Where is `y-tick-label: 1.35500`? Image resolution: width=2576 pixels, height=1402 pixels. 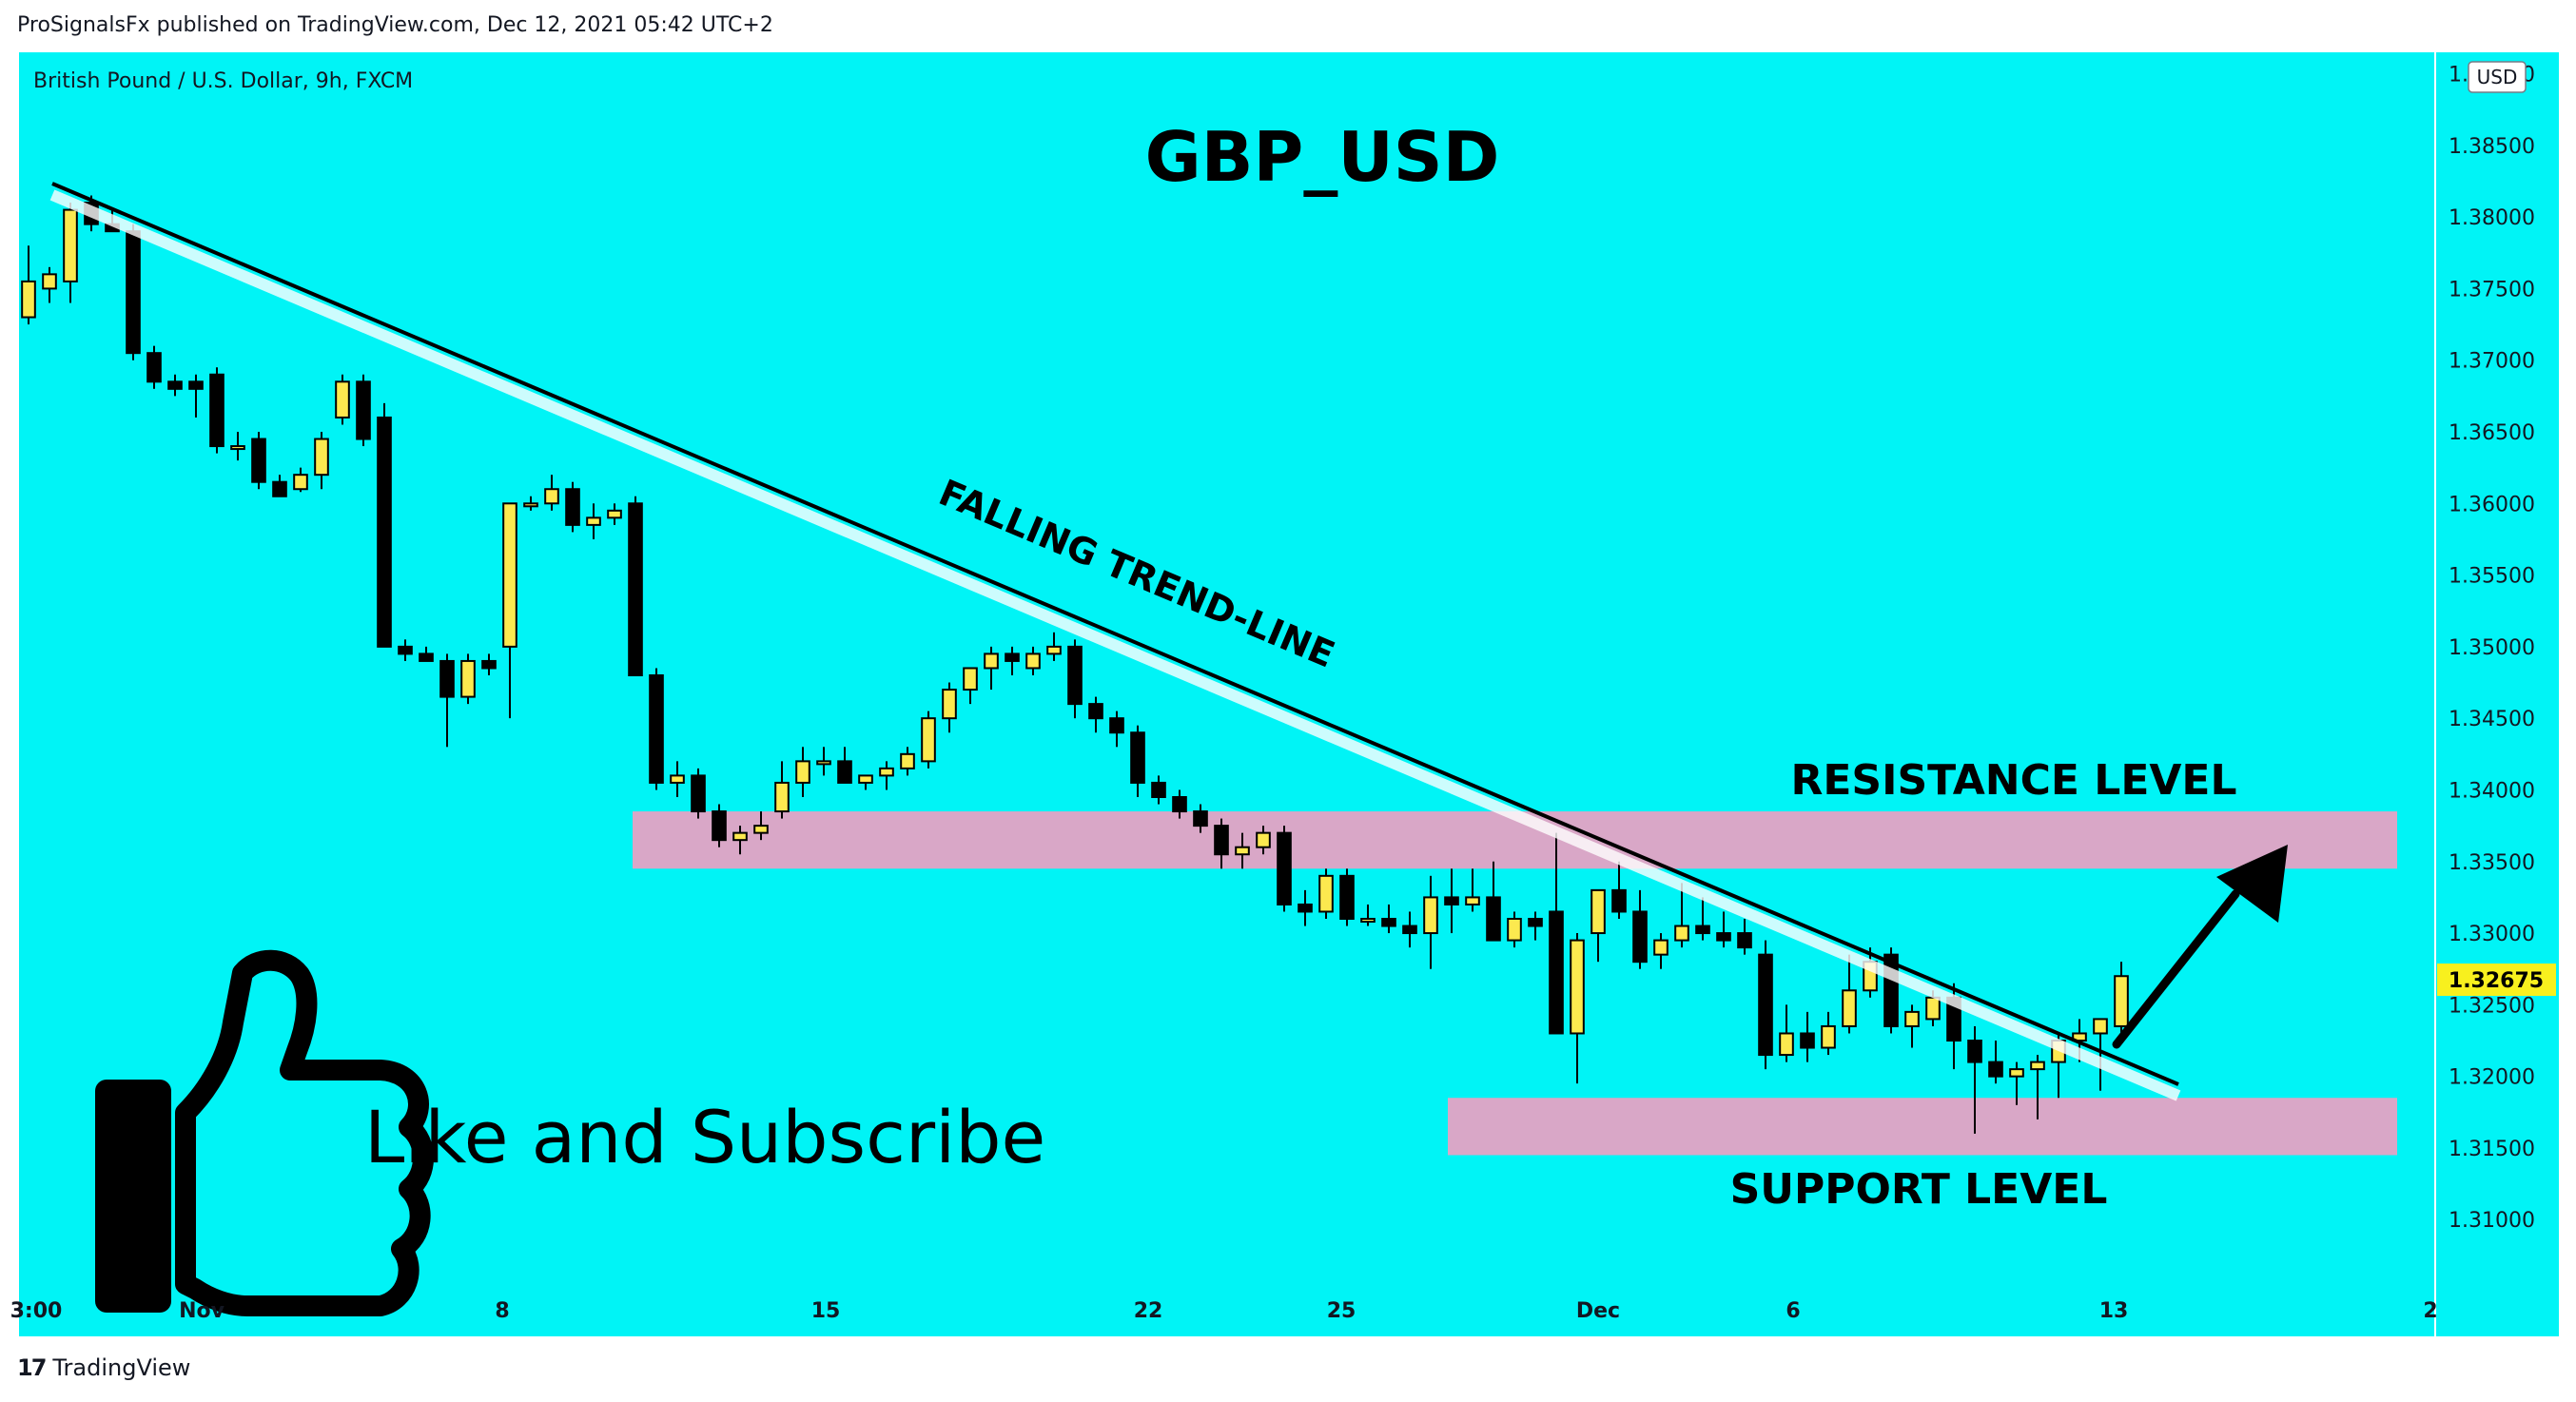
y-tick-label: 1.35500 is located at coordinates (2492, 577).